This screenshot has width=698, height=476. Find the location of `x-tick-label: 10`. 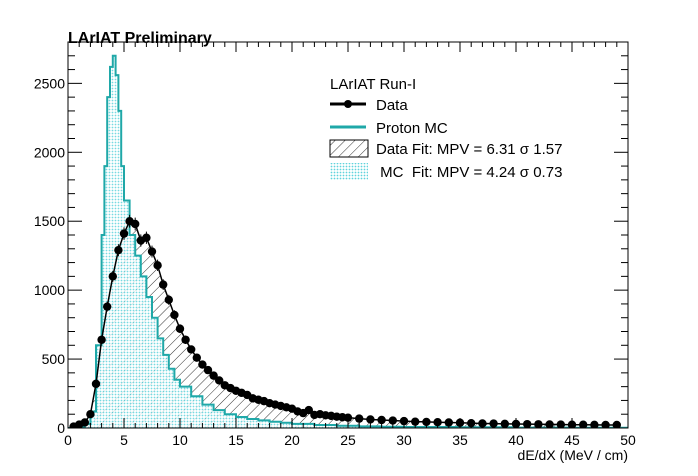

x-tick-label: 10 is located at coordinates (180, 440).